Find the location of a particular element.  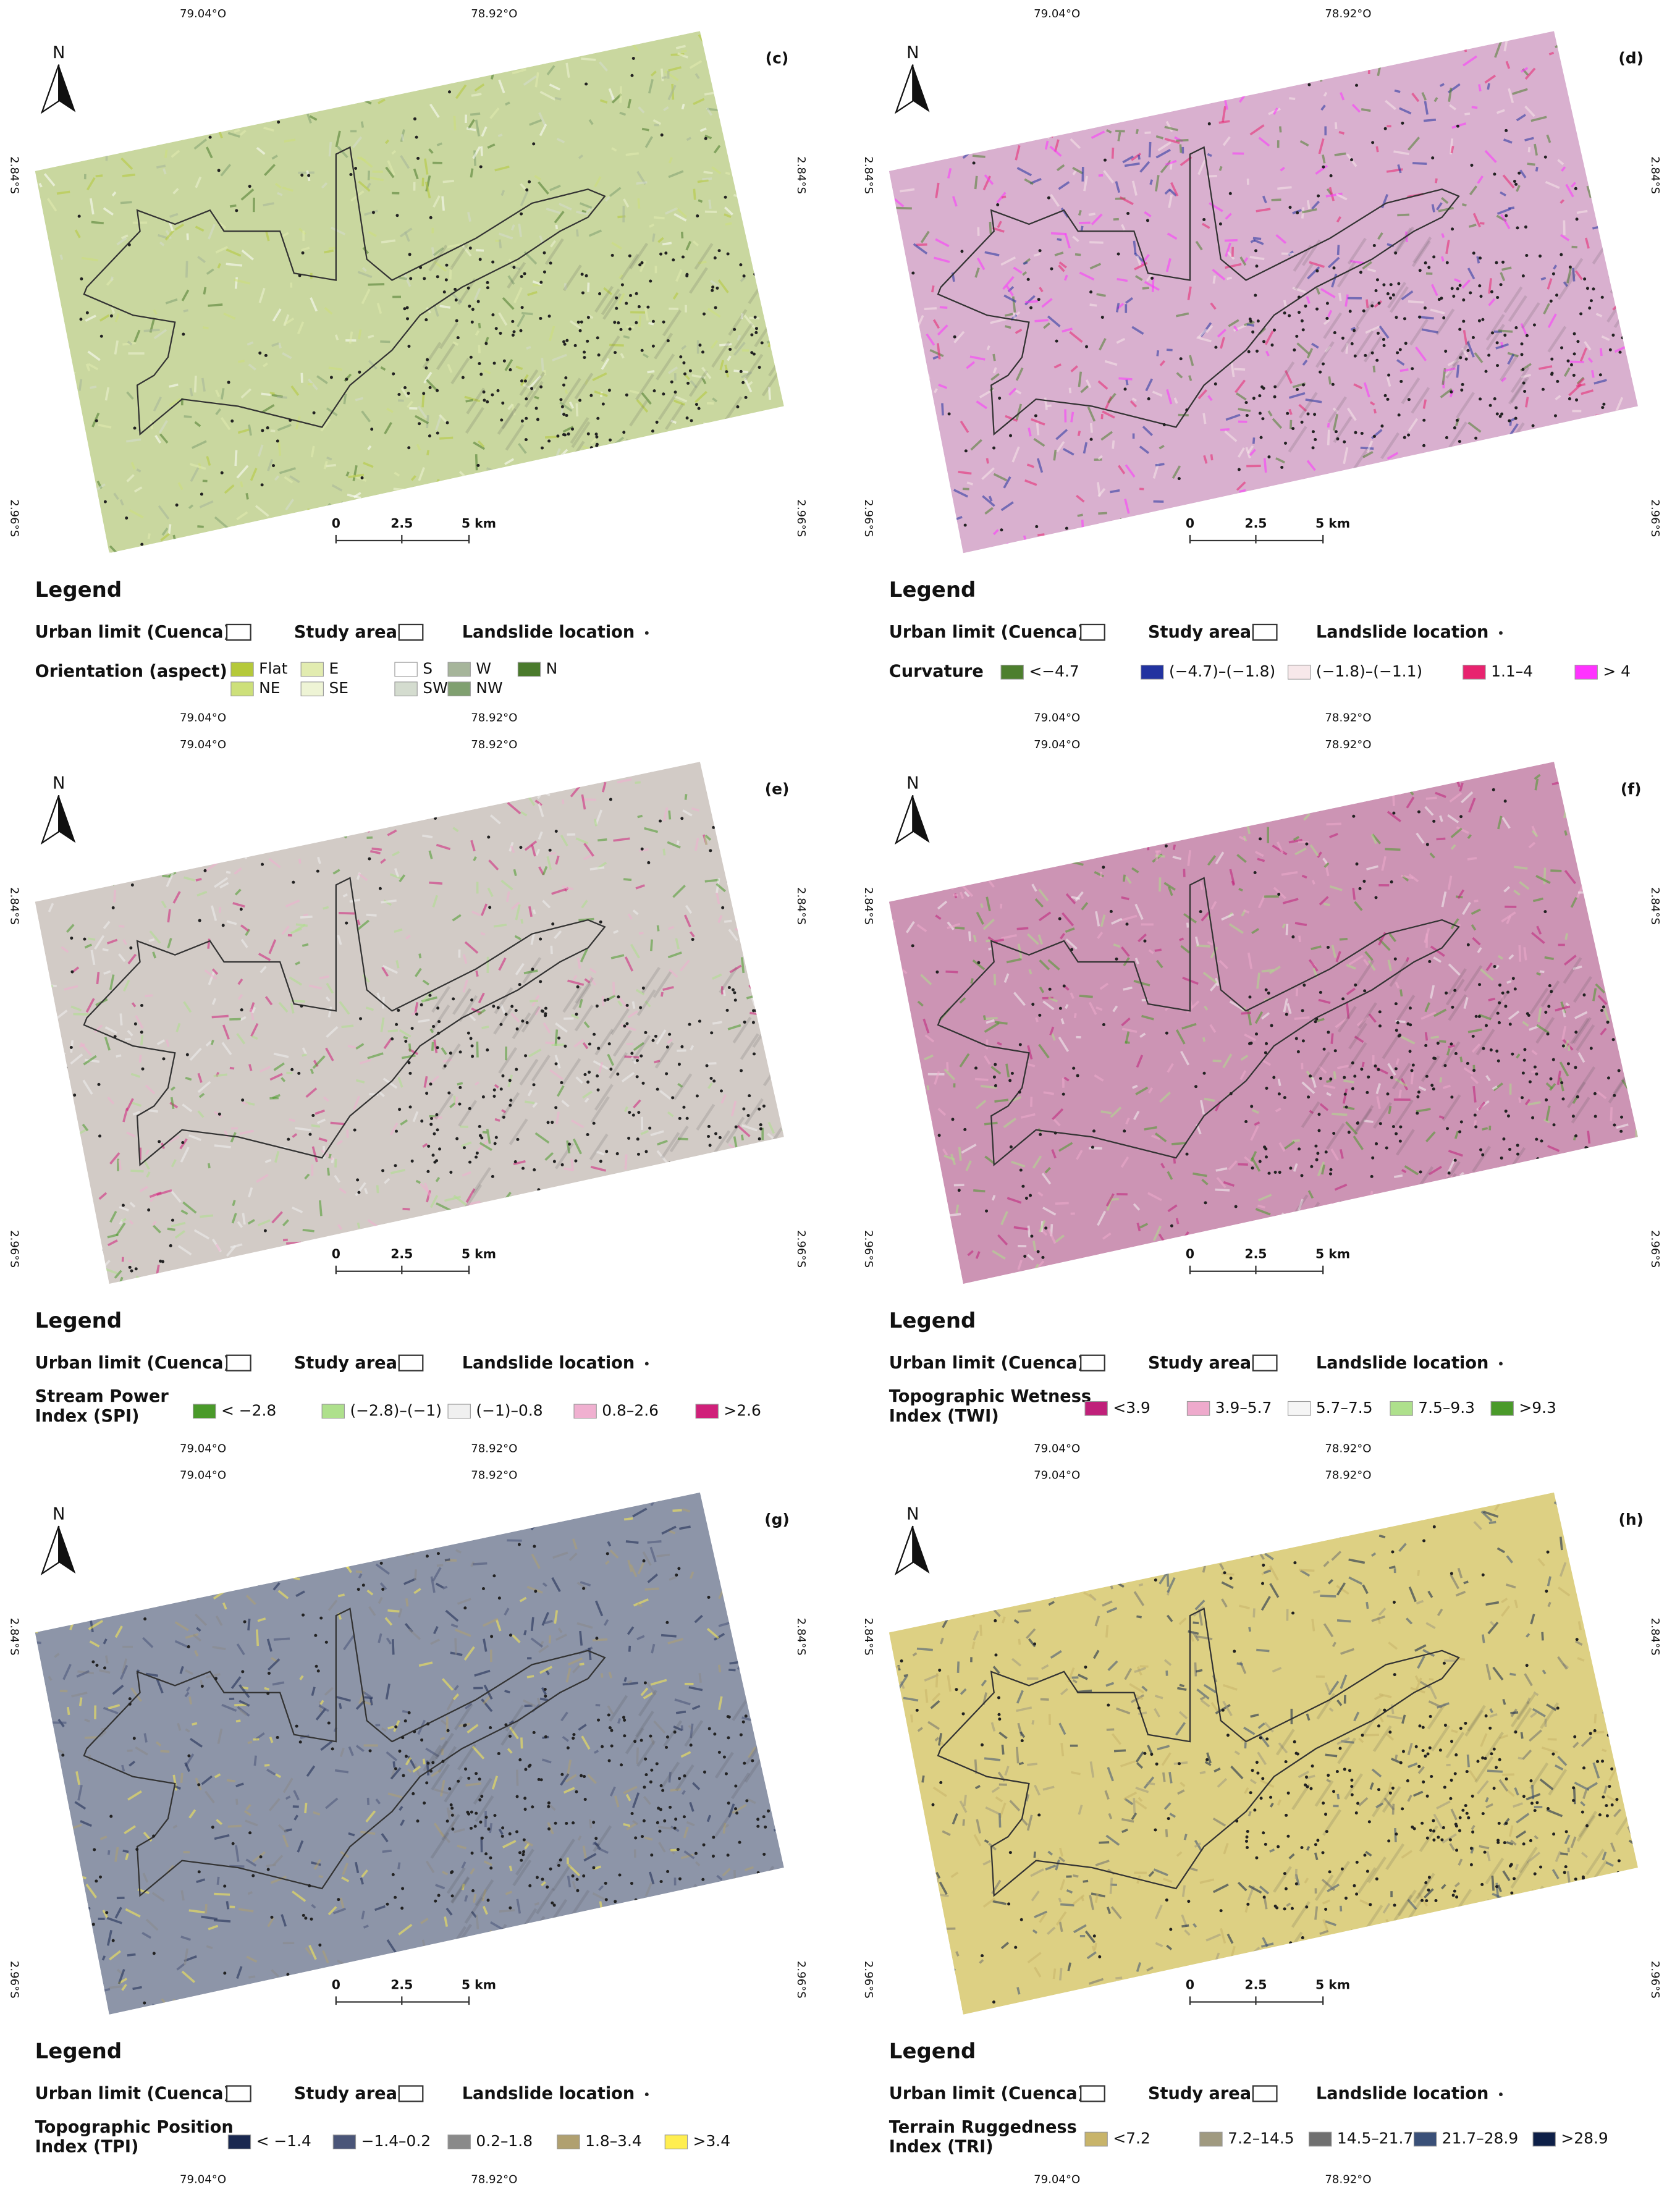

legend-item: Study area is located at coordinates (346, 1363).